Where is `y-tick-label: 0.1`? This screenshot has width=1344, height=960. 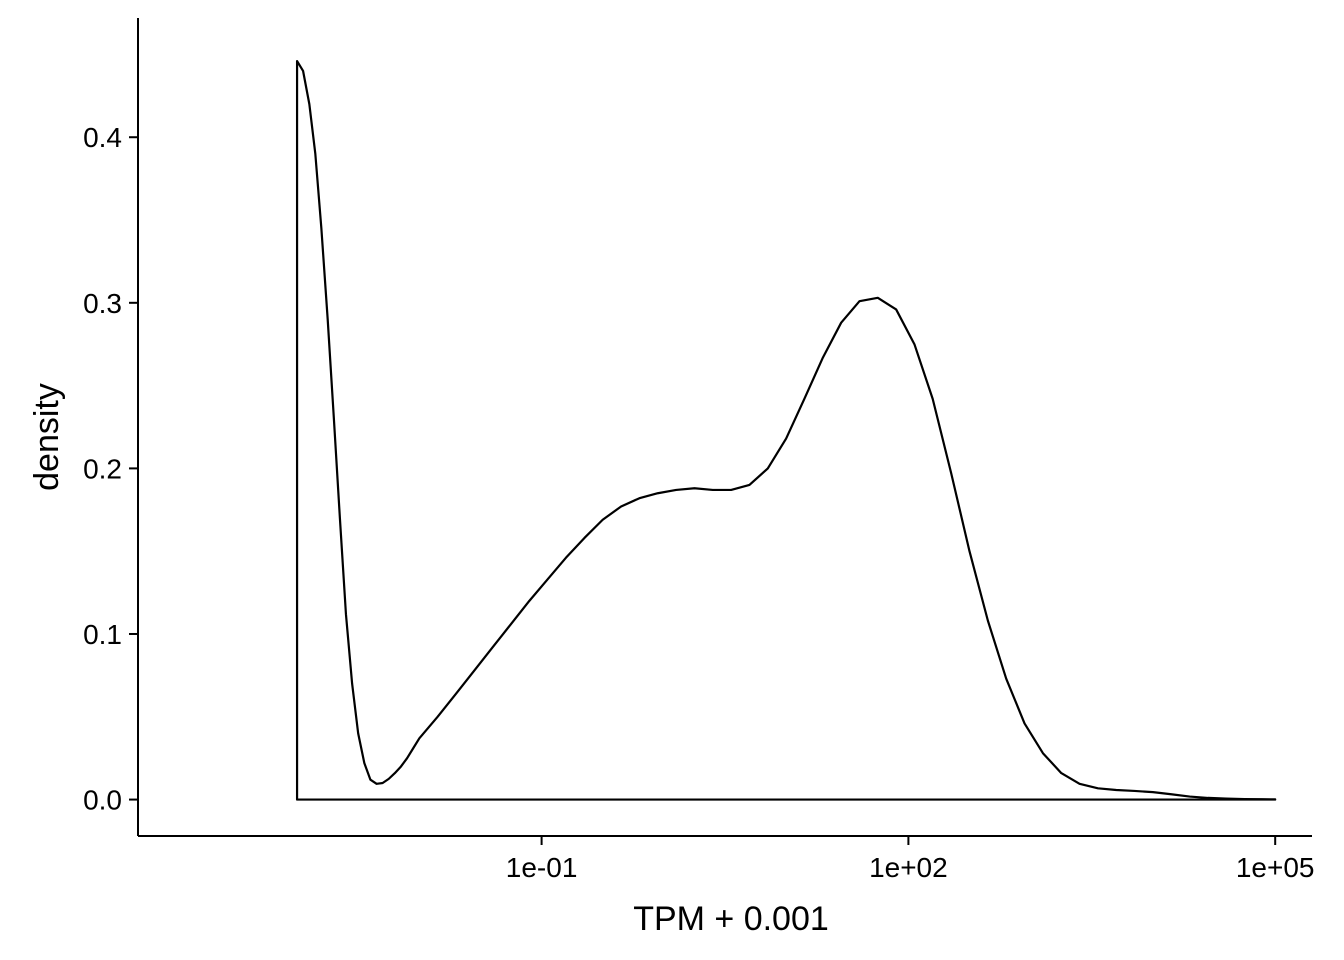 y-tick-label: 0.1 is located at coordinates (102, 634).